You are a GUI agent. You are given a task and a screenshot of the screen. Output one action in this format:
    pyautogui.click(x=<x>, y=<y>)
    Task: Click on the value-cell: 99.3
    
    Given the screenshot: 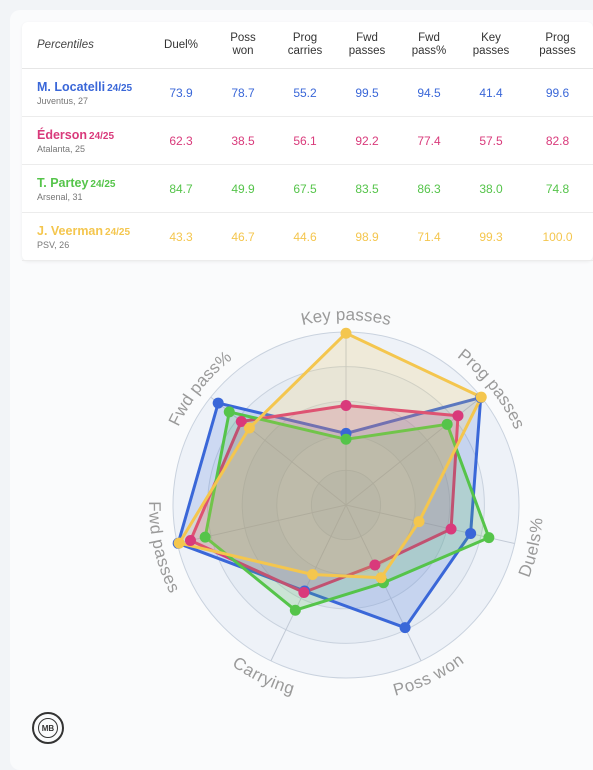 What is the action you would take?
    pyautogui.click(x=491, y=236)
    